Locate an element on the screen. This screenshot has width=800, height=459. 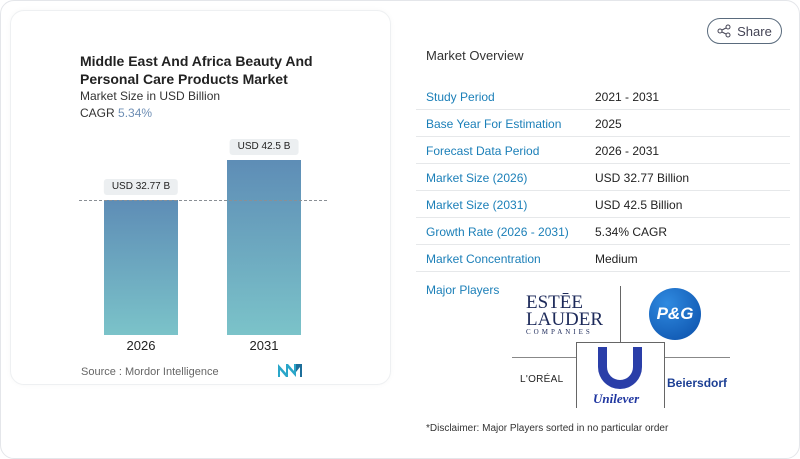
overview-row: Market Size (2031) USD 42.5 Billion is located at coordinates (603, 204).